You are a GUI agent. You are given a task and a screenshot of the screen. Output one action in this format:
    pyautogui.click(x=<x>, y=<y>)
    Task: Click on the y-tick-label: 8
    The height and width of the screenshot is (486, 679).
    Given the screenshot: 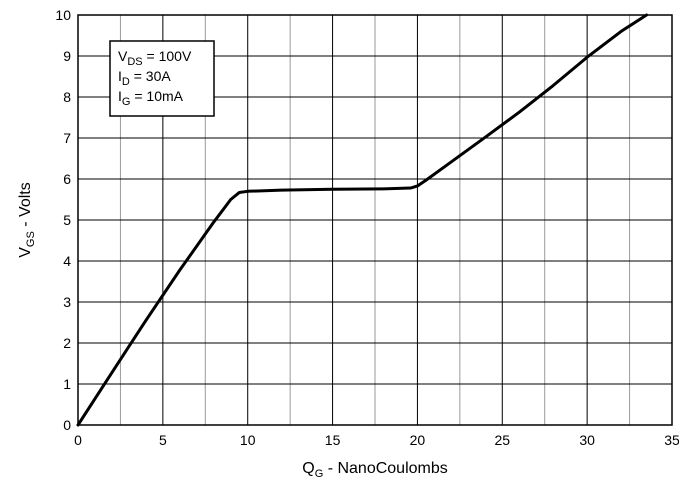 What is the action you would take?
    pyautogui.click(x=67, y=97)
    